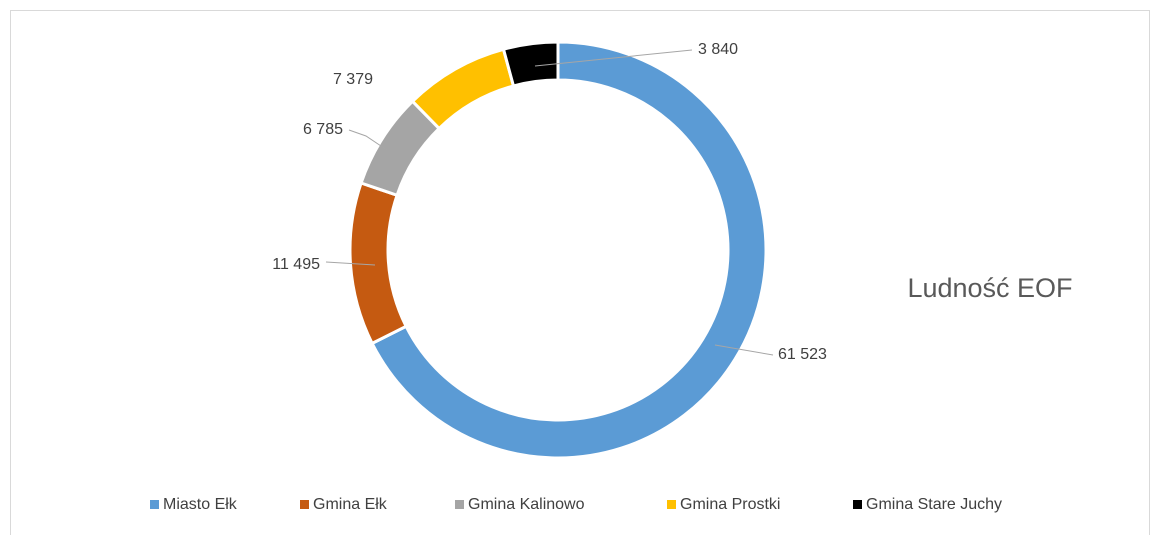 The height and width of the screenshot is (535, 1160). I want to click on data-label: 3 840, so click(718, 49).